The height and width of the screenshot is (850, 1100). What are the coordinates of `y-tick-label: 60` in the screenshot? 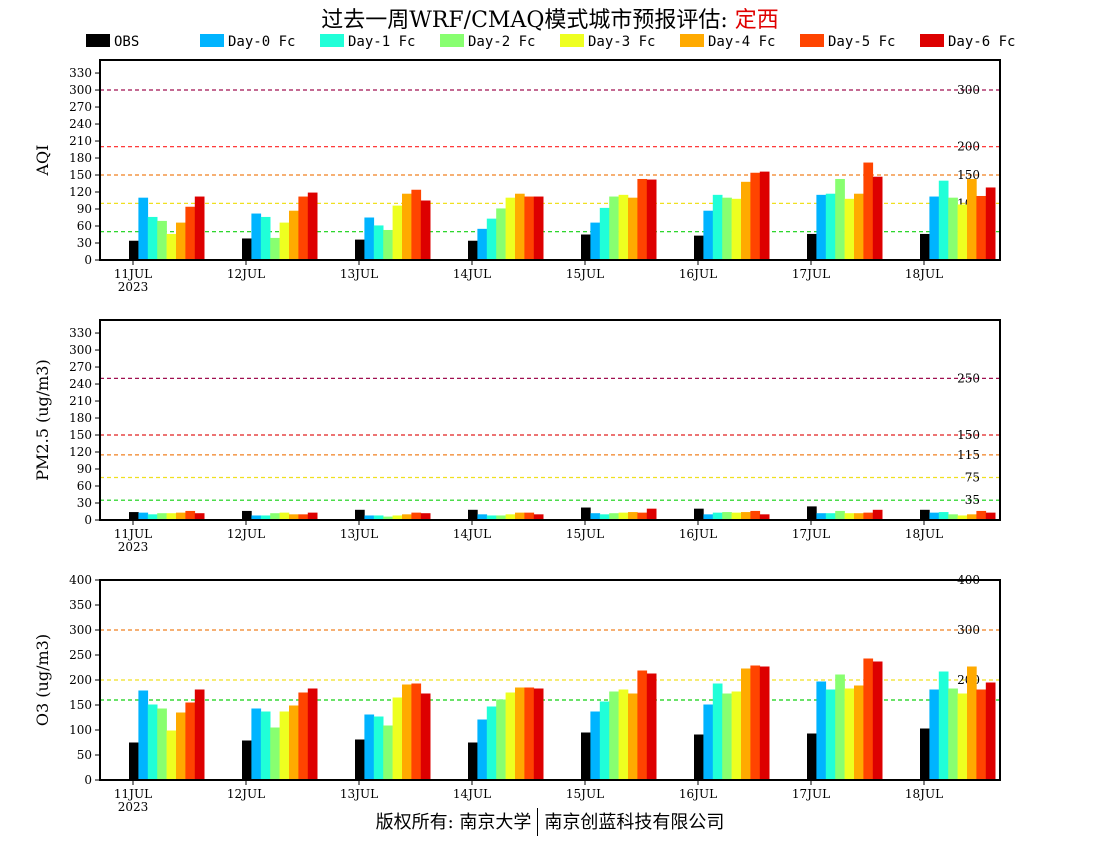 It's located at (84, 486).